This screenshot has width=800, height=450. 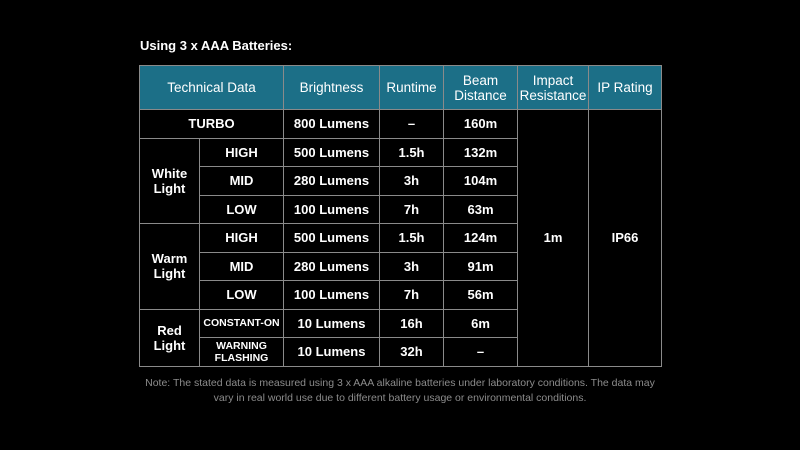 I want to click on beam-distance-cell: 160m, so click(x=480, y=124).